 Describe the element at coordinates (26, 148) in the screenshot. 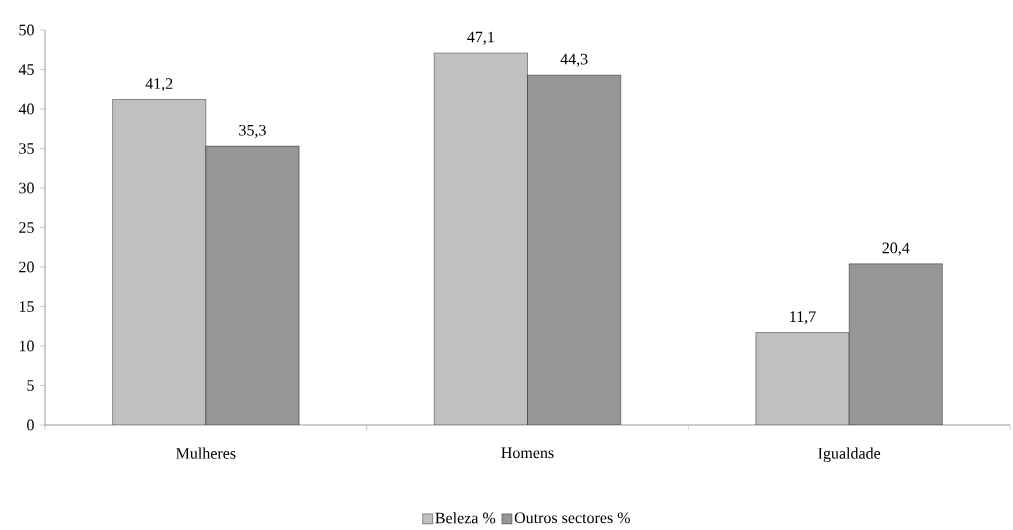

I see `y-tick-label: 35` at that location.